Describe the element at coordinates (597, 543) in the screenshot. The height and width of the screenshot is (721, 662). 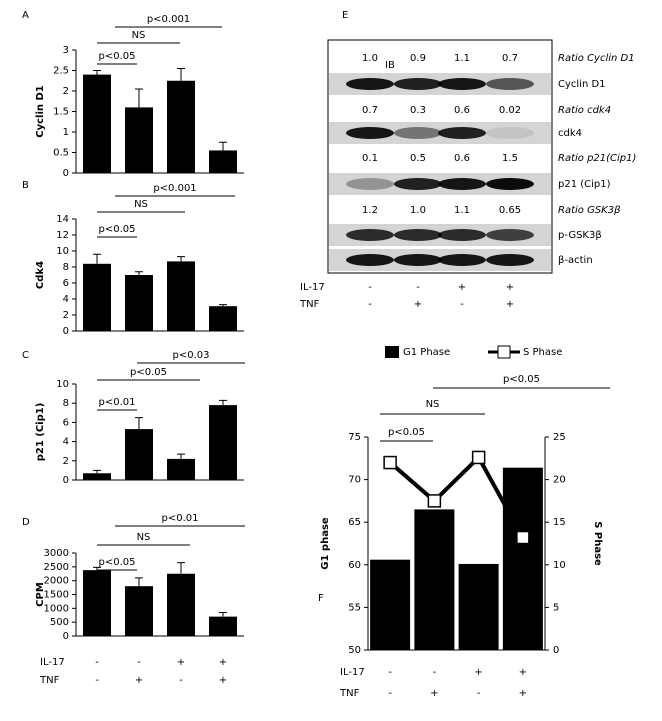
I see `y2-axis-label: S Phase` at that location.